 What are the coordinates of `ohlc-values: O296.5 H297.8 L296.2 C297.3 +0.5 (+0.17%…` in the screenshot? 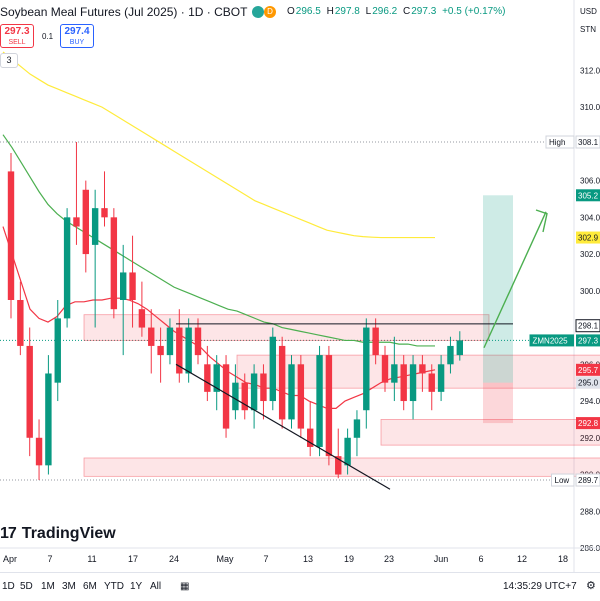 It's located at (396, 11).